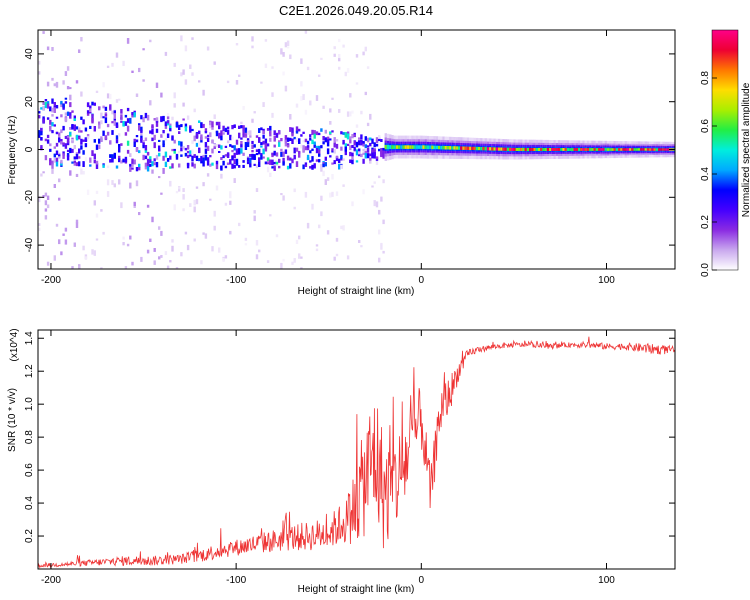 The height and width of the screenshot is (600, 750). I want to click on x-tick-label: 100, so click(606, 280).